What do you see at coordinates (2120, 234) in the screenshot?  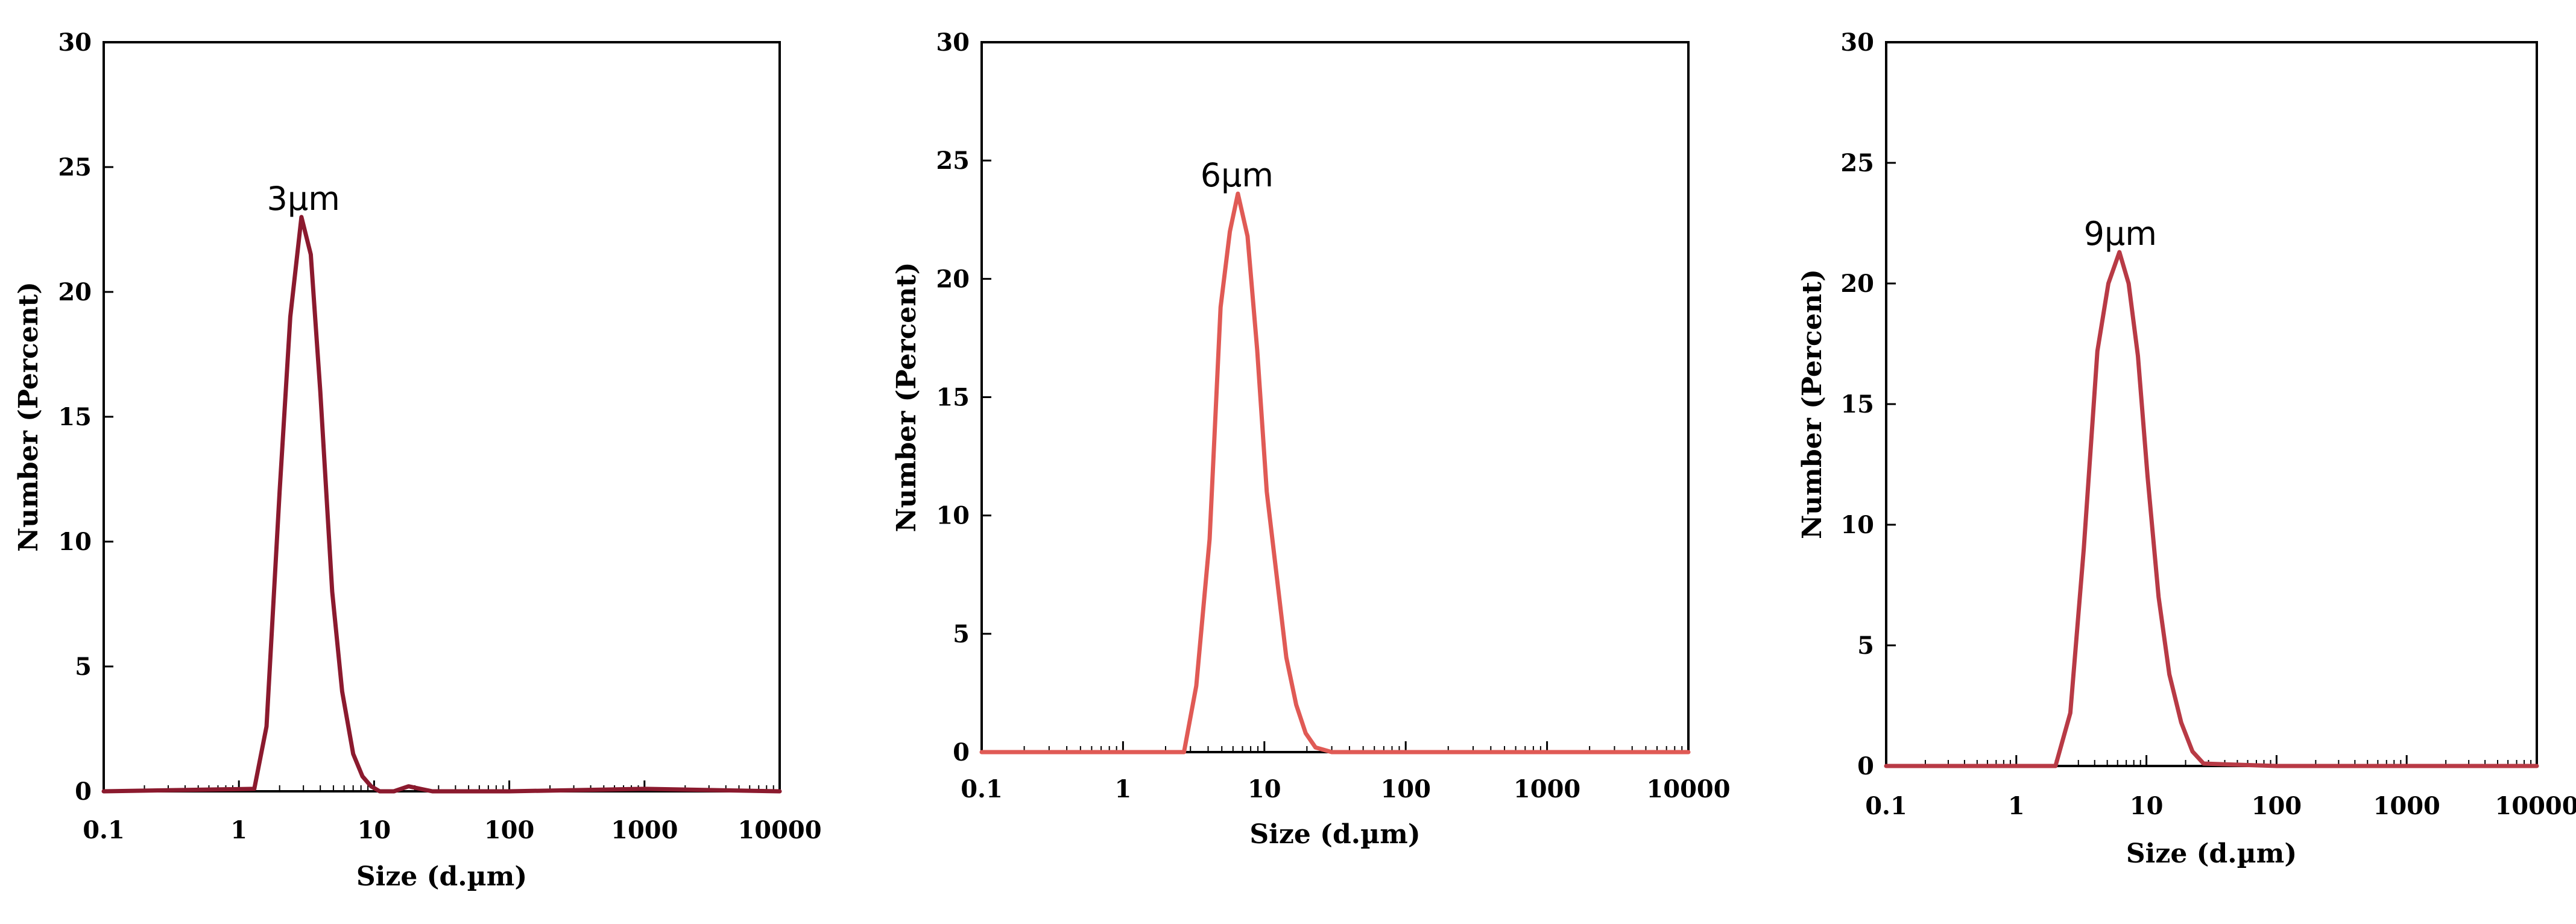 I see `peak-label: 9µm` at bounding box center [2120, 234].